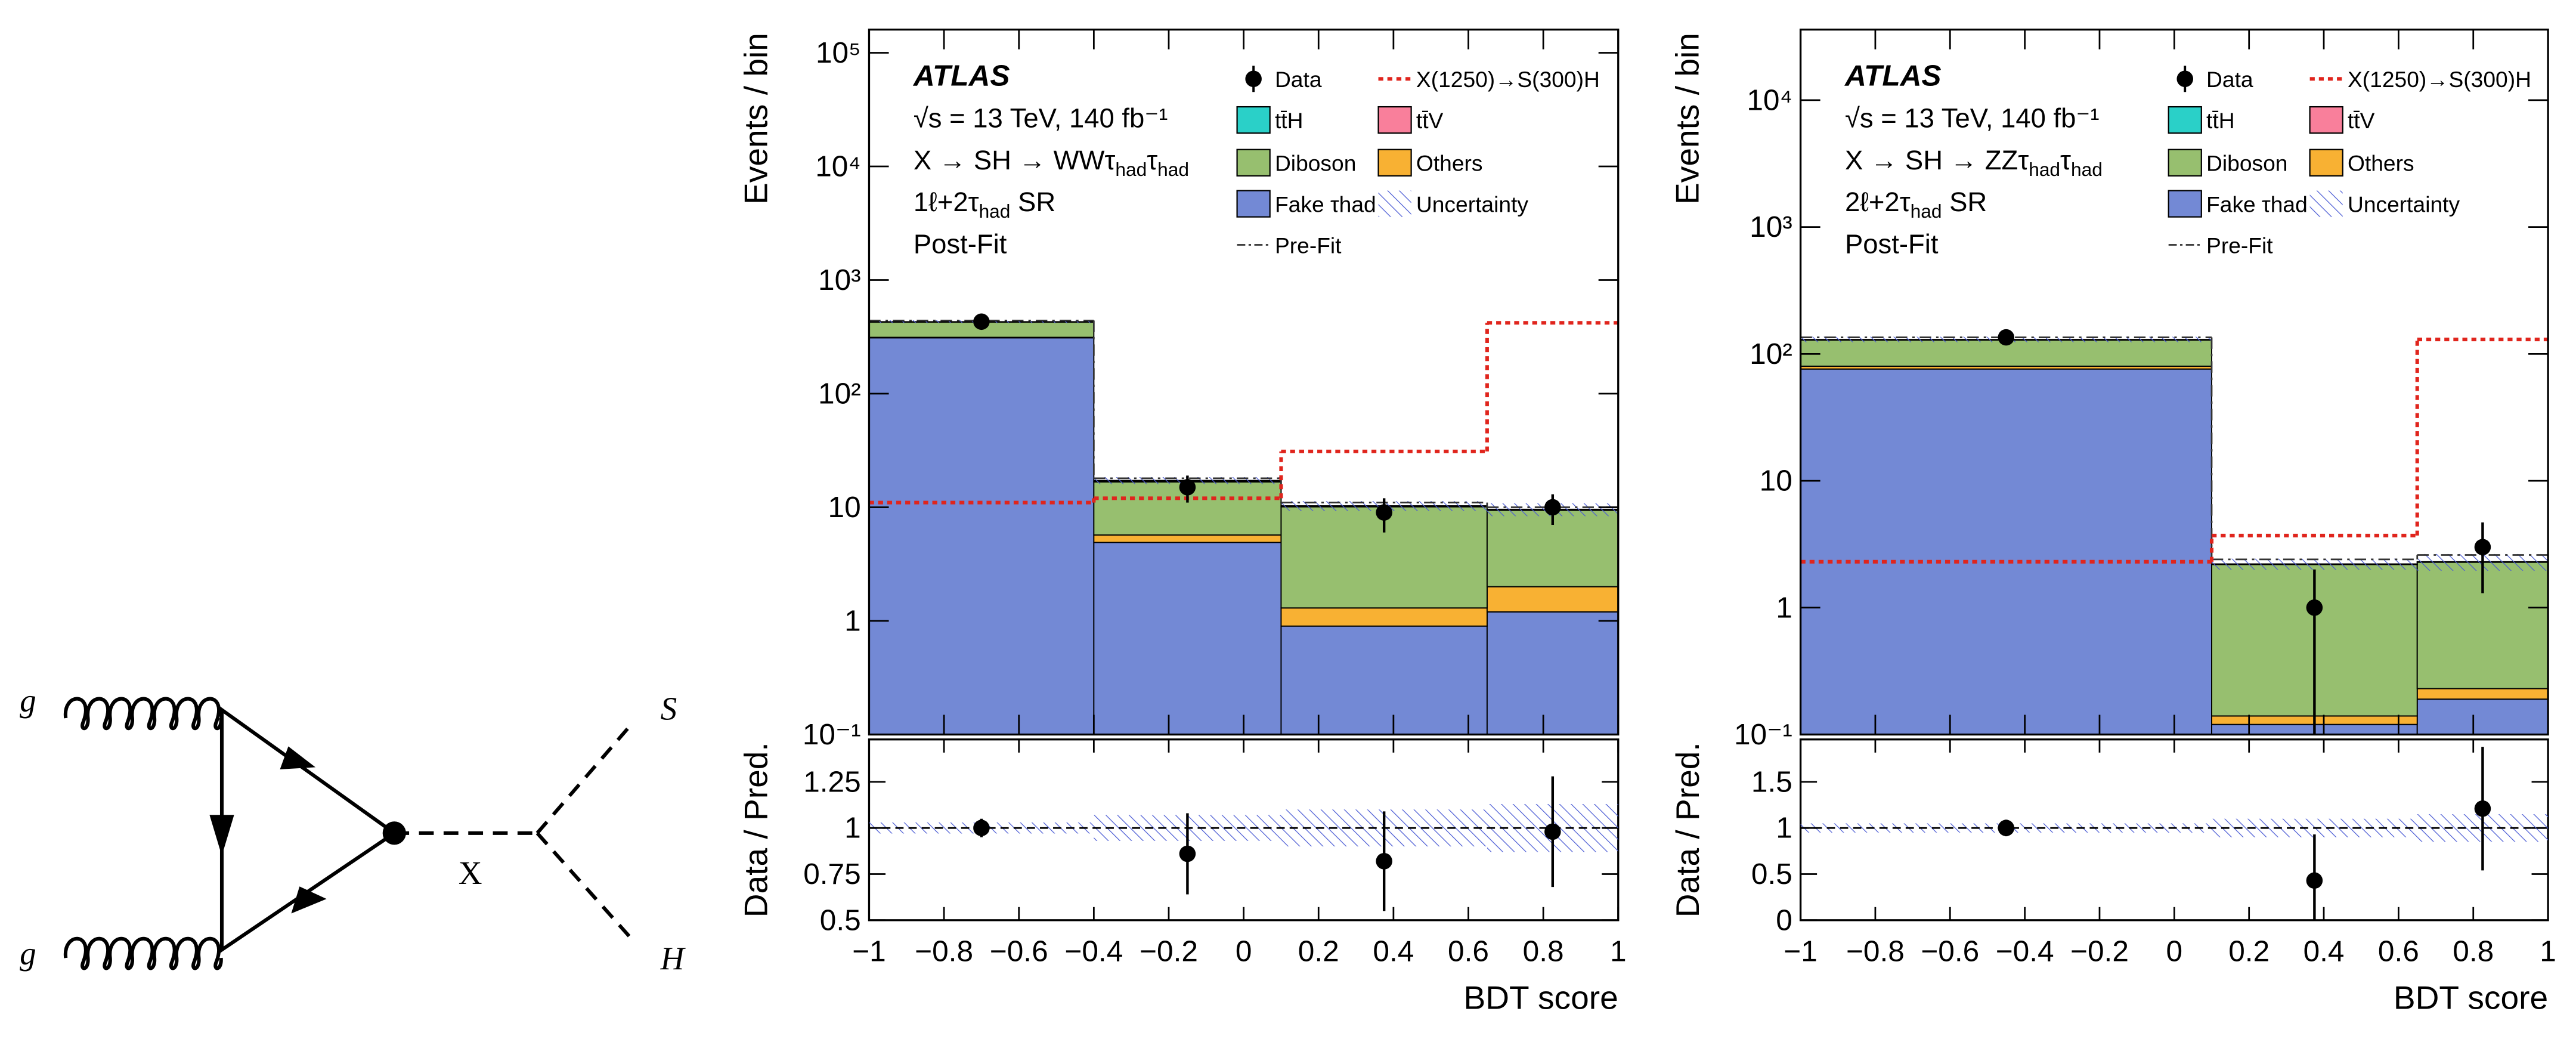  Describe the element at coordinates (2239, 246) in the screenshot. I see `legend-label: Pre-Fit` at that location.